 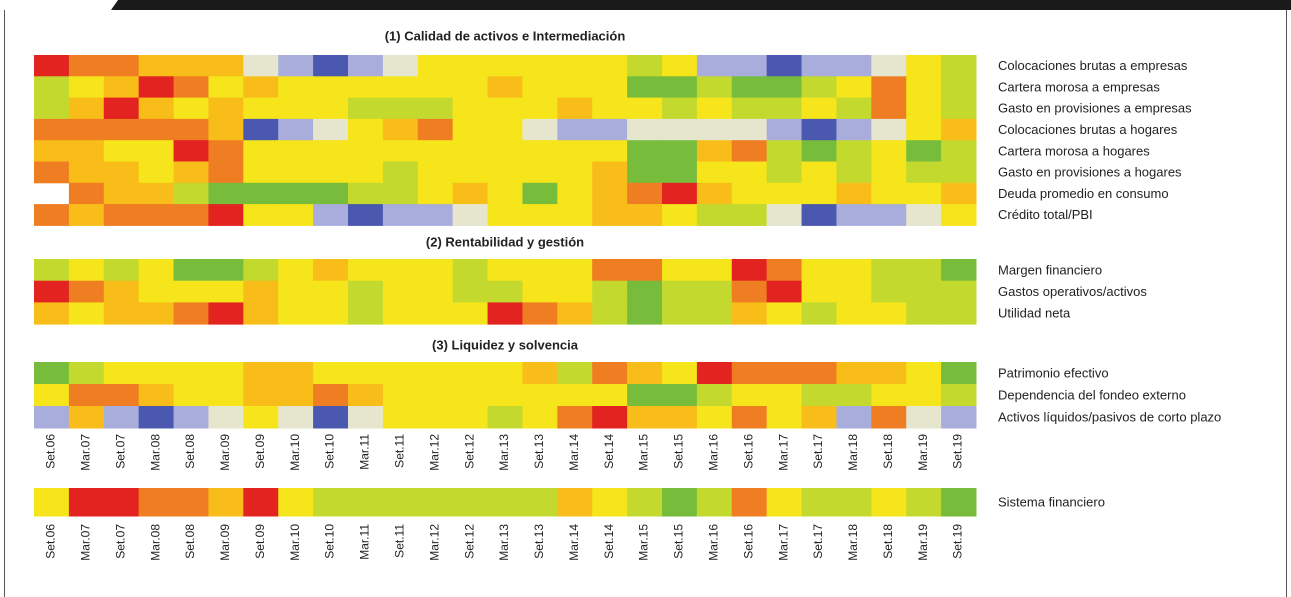 I want to click on x-tick-label: Set.11, so click(x=400, y=451).